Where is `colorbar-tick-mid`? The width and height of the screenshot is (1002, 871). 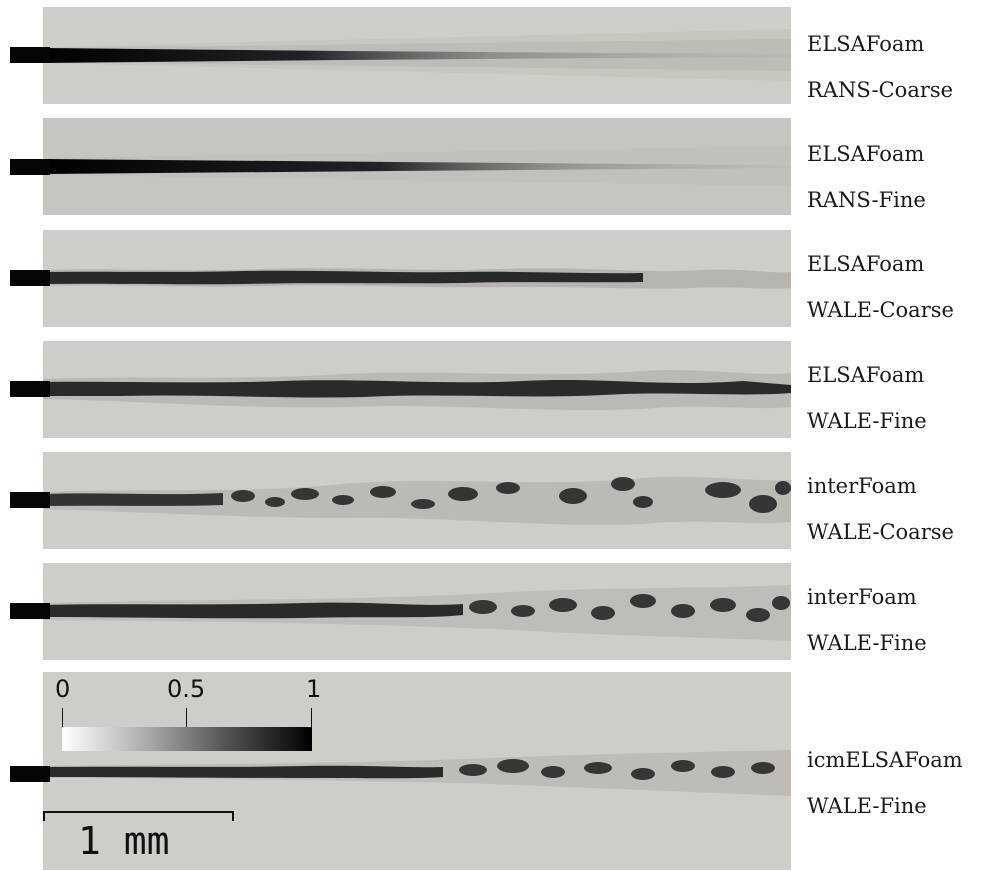
colorbar-tick-mid is located at coordinates (186, 719).